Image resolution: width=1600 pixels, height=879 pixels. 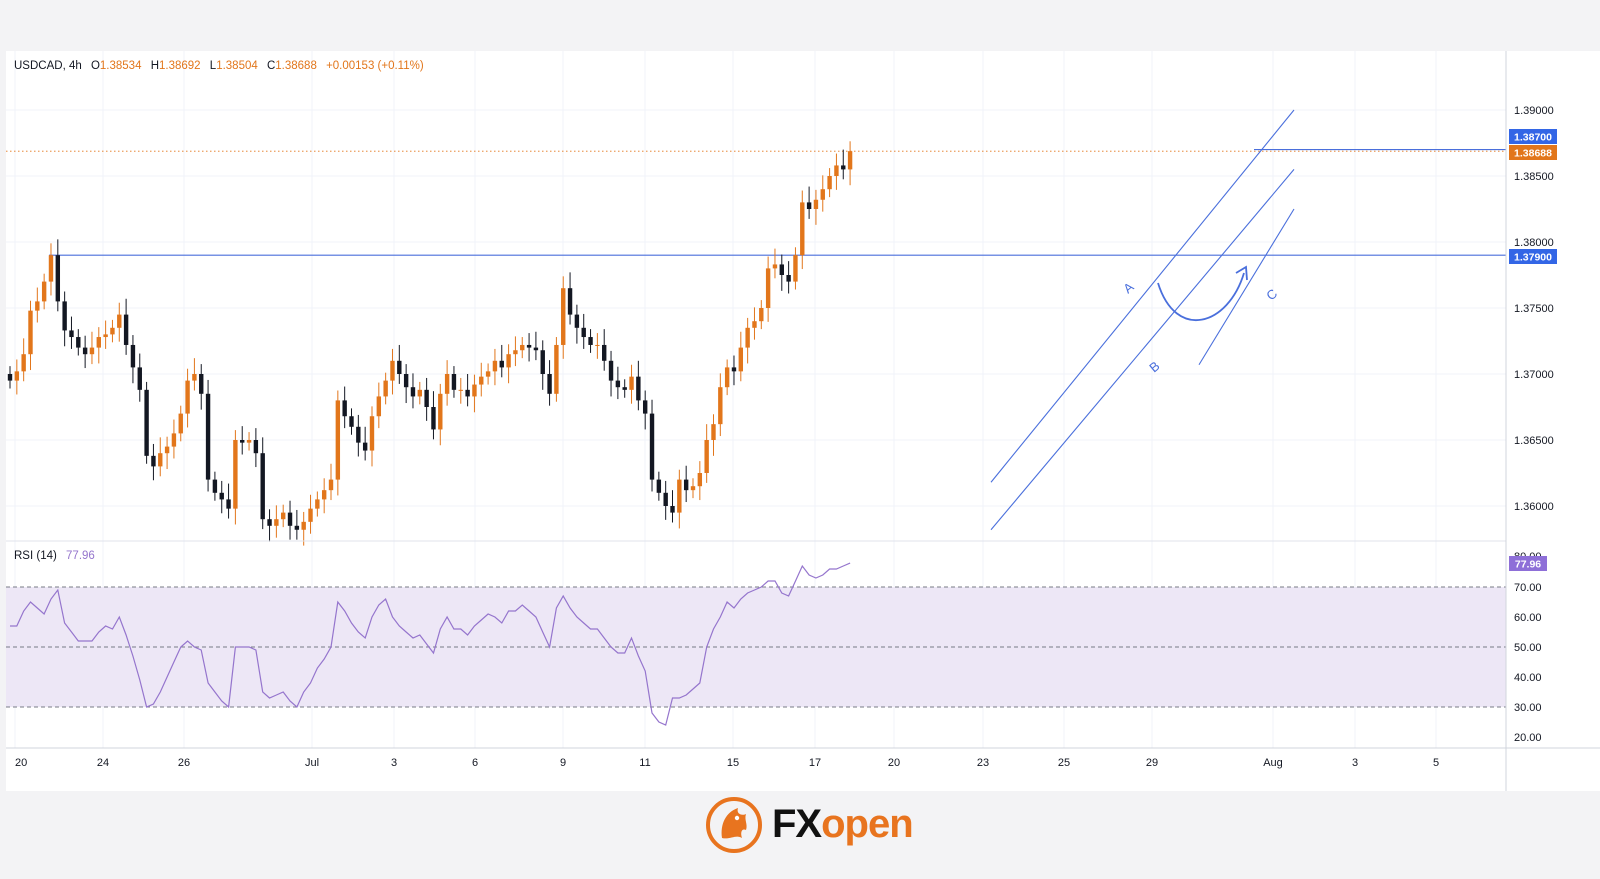 I want to click on last-price-badge-text: 1.38688, so click(x=1533, y=154).